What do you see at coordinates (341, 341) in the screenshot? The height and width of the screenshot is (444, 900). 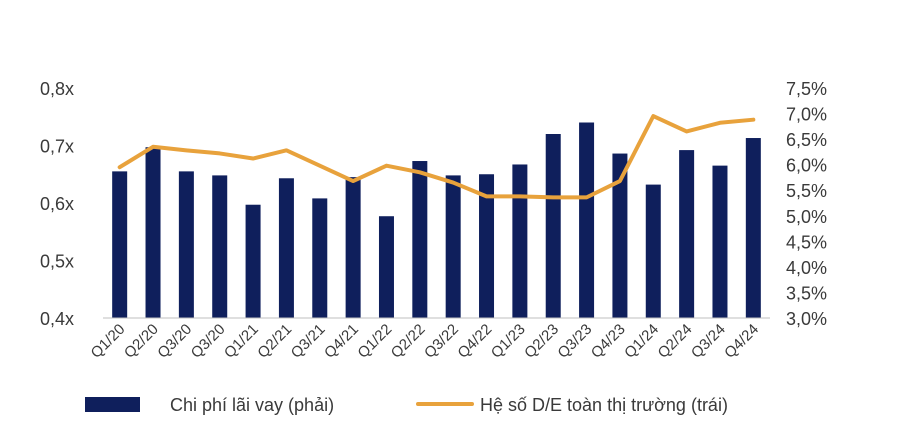 I see `x-tick-label: Q4/21` at bounding box center [341, 341].